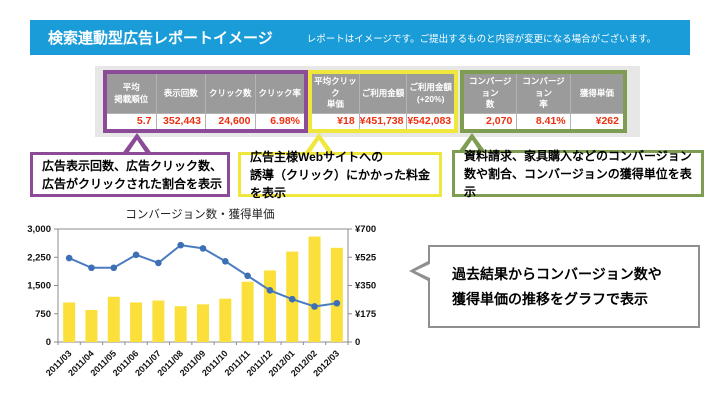  What do you see at coordinates (247, 311) in the screenshot?
I see `bar-2011/11` at bounding box center [247, 311].